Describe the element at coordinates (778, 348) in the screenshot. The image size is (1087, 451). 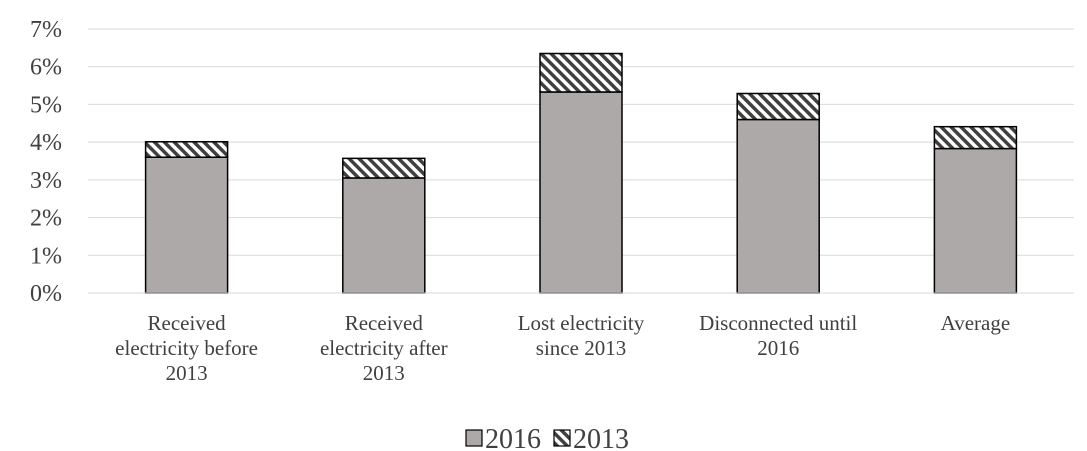
I see `x-category-label-line: 2016` at that location.